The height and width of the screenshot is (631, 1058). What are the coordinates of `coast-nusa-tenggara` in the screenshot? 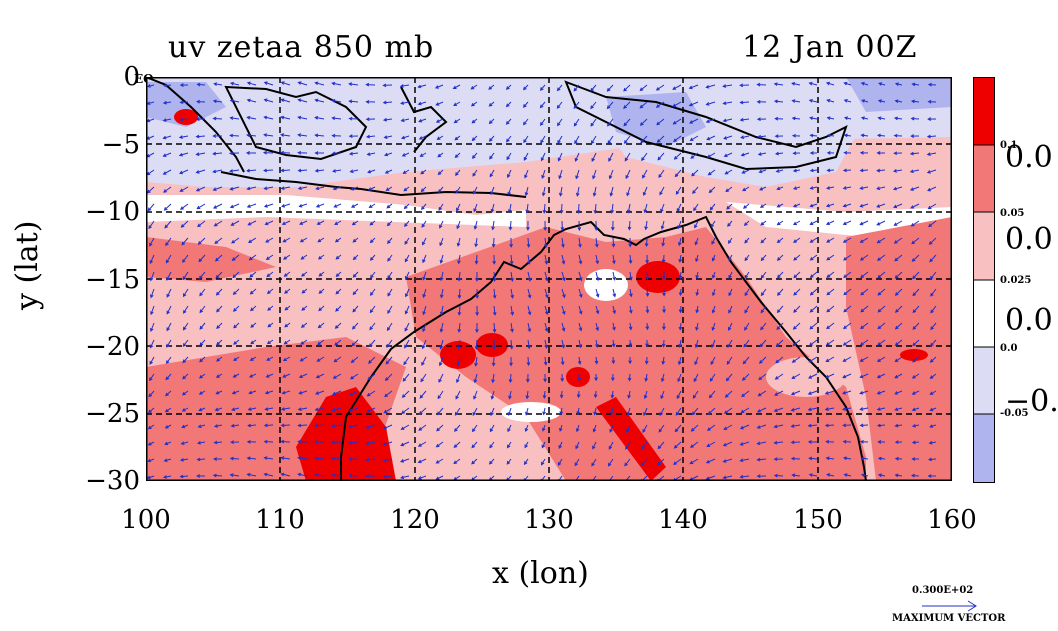 It's located at (443, 193).